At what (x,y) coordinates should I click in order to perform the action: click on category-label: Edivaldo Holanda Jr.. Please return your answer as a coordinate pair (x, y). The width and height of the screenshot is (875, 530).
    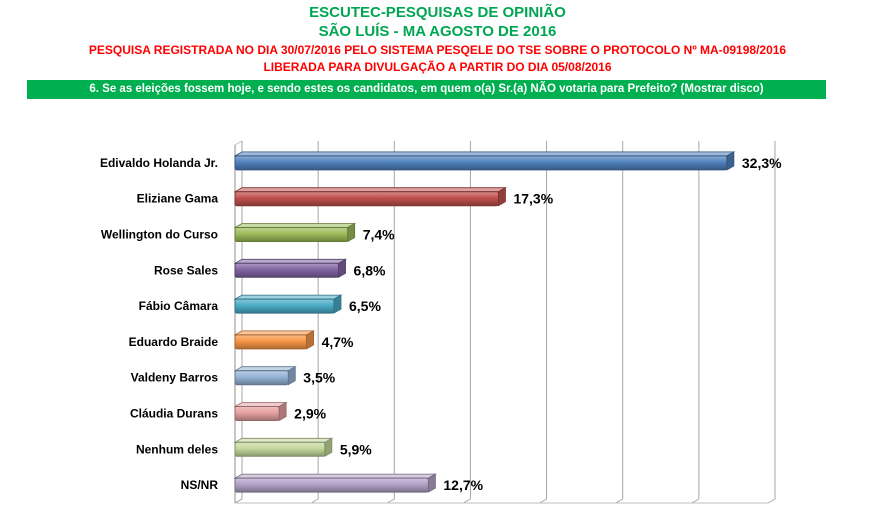
    Looking at the image, I should click on (159, 163).